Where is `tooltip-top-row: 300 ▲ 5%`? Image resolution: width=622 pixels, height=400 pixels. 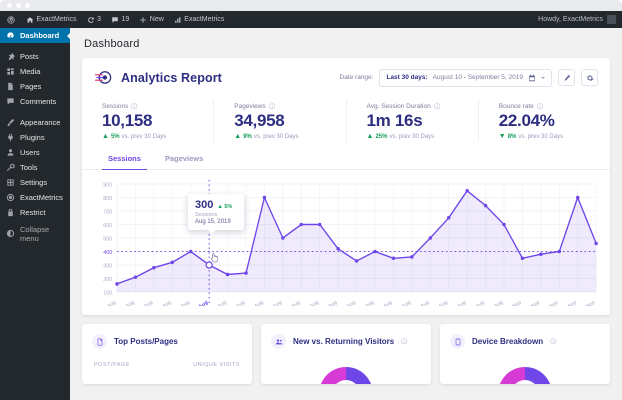
tooltip-top-row: 300 ▲ 5% is located at coordinates (216, 205).